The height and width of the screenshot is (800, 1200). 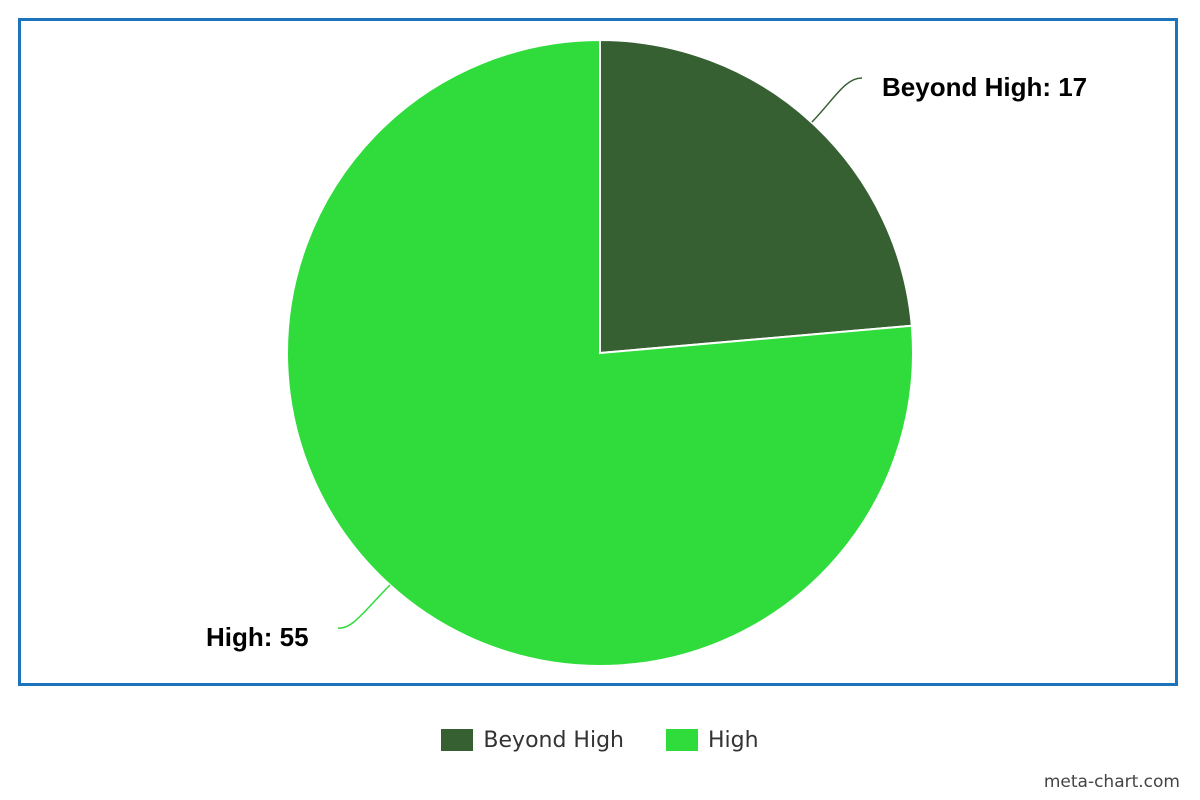 What do you see at coordinates (364, 606) in the screenshot?
I see `leader-line-high` at bounding box center [364, 606].